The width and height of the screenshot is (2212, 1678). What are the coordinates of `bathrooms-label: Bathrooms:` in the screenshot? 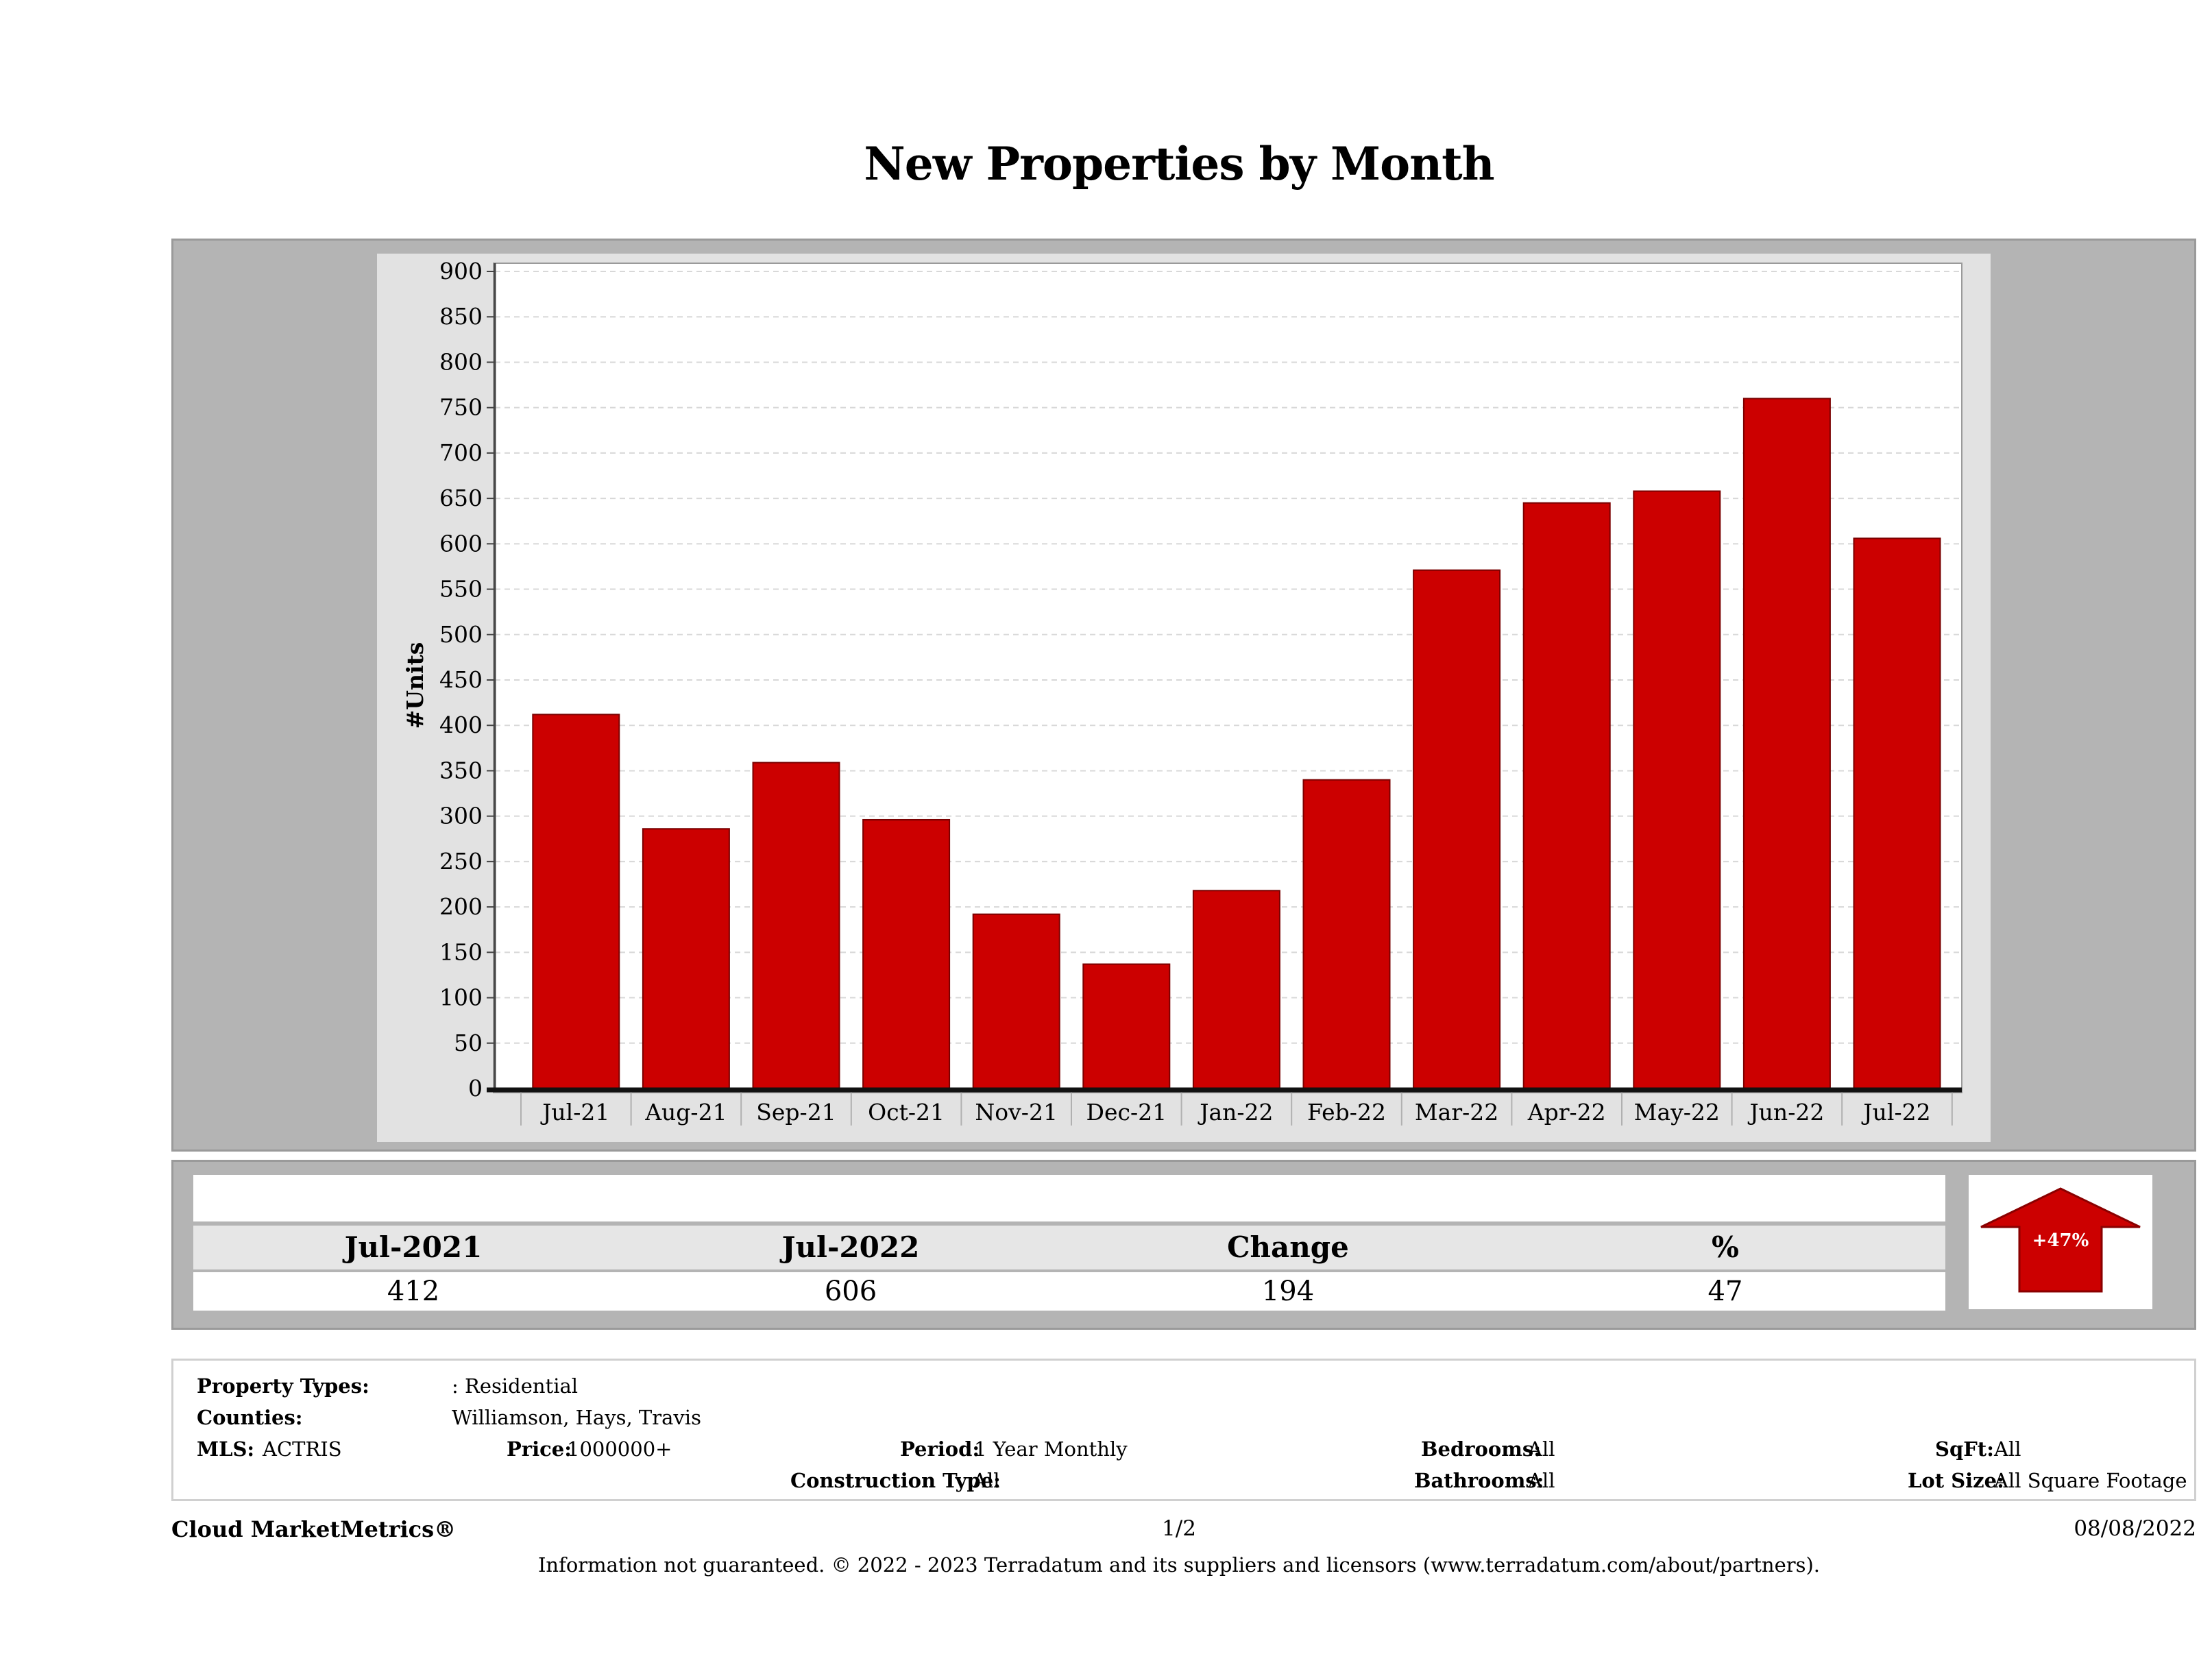 It's located at (1479, 1480).